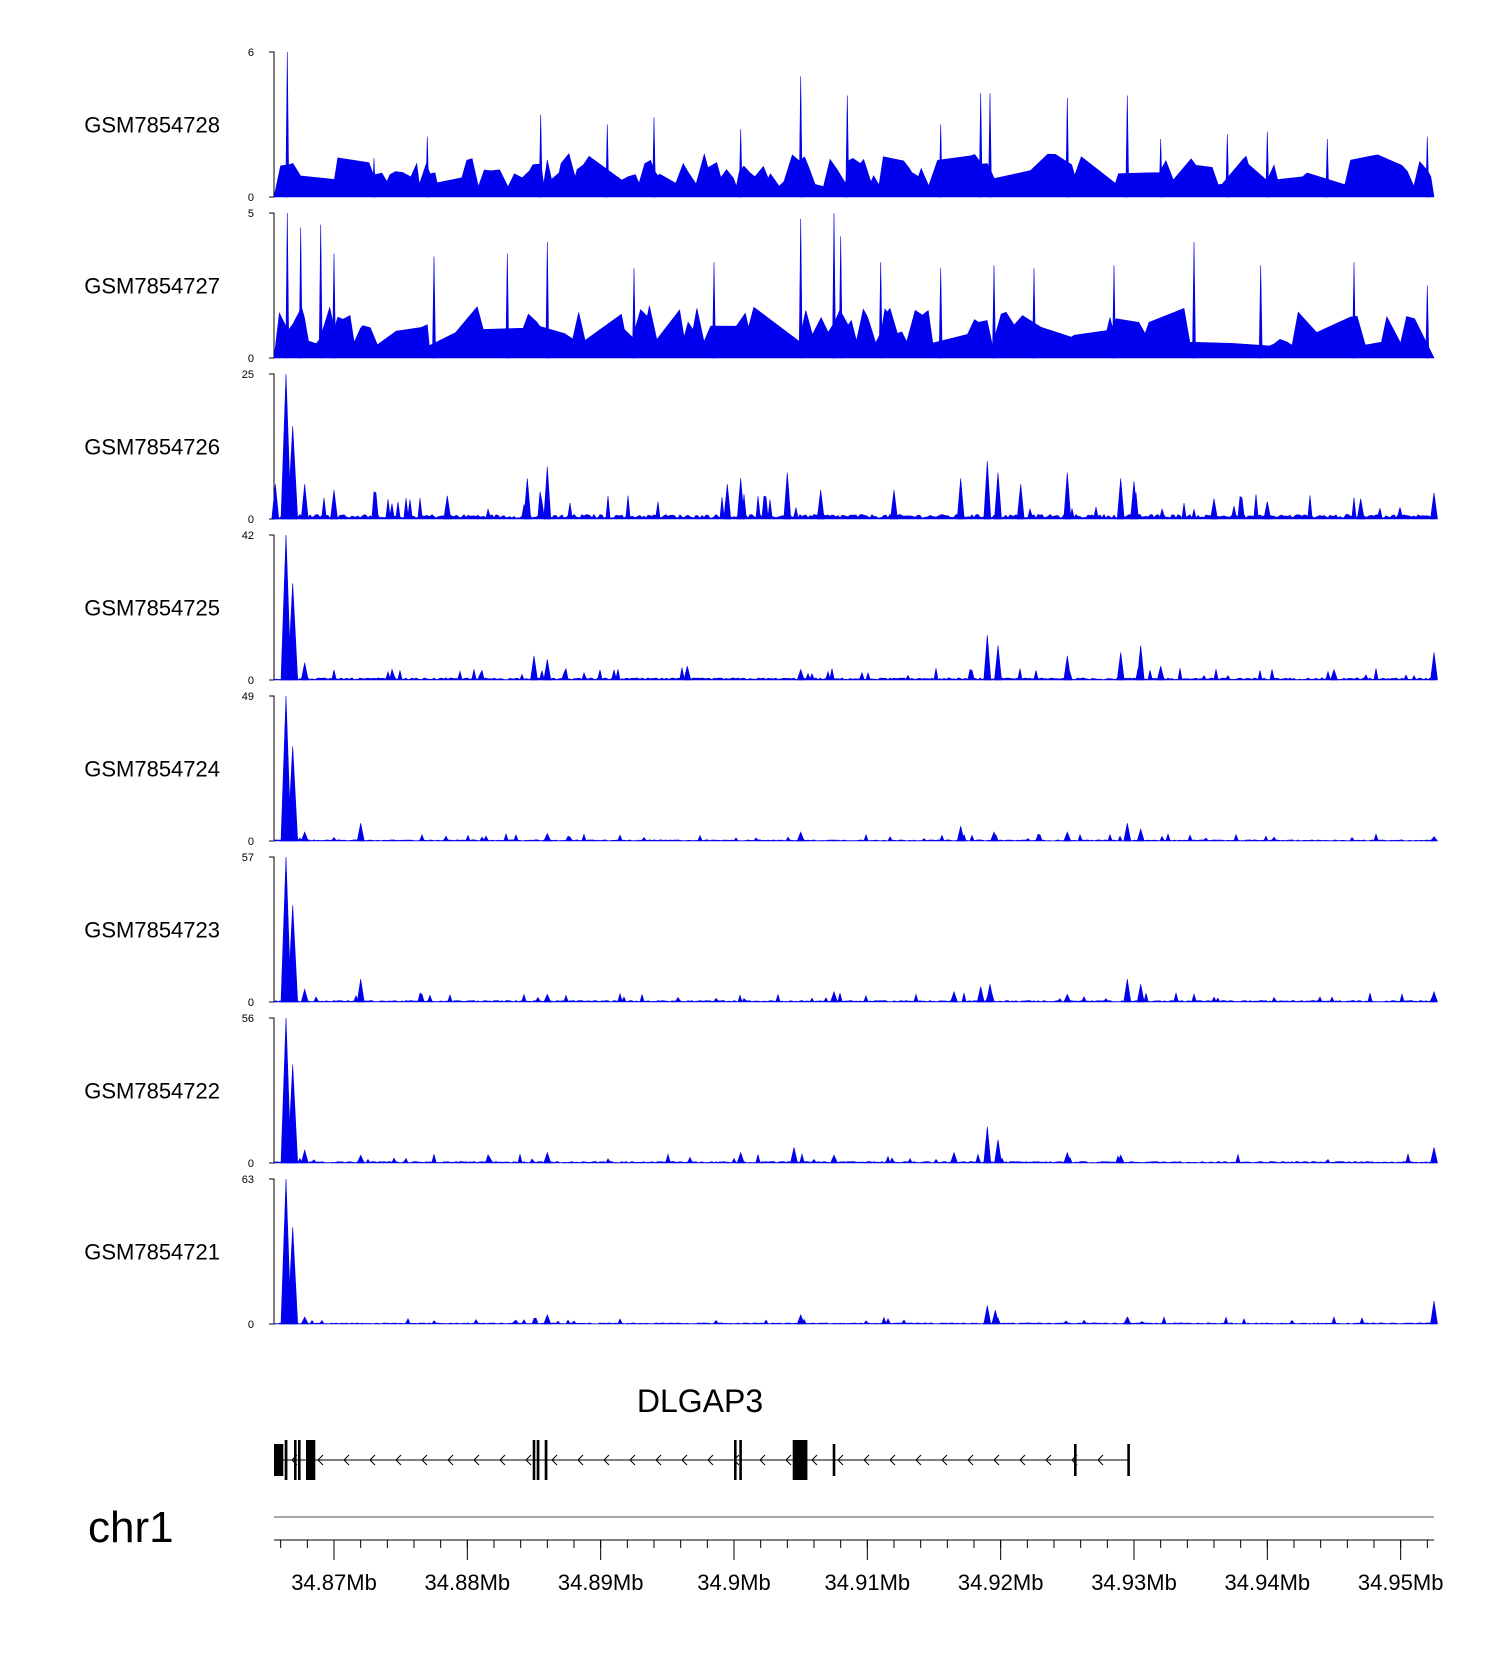 The height and width of the screenshot is (1660, 1500). What do you see at coordinates (248, 375) in the screenshot?
I see `y-max-label: 25` at bounding box center [248, 375].